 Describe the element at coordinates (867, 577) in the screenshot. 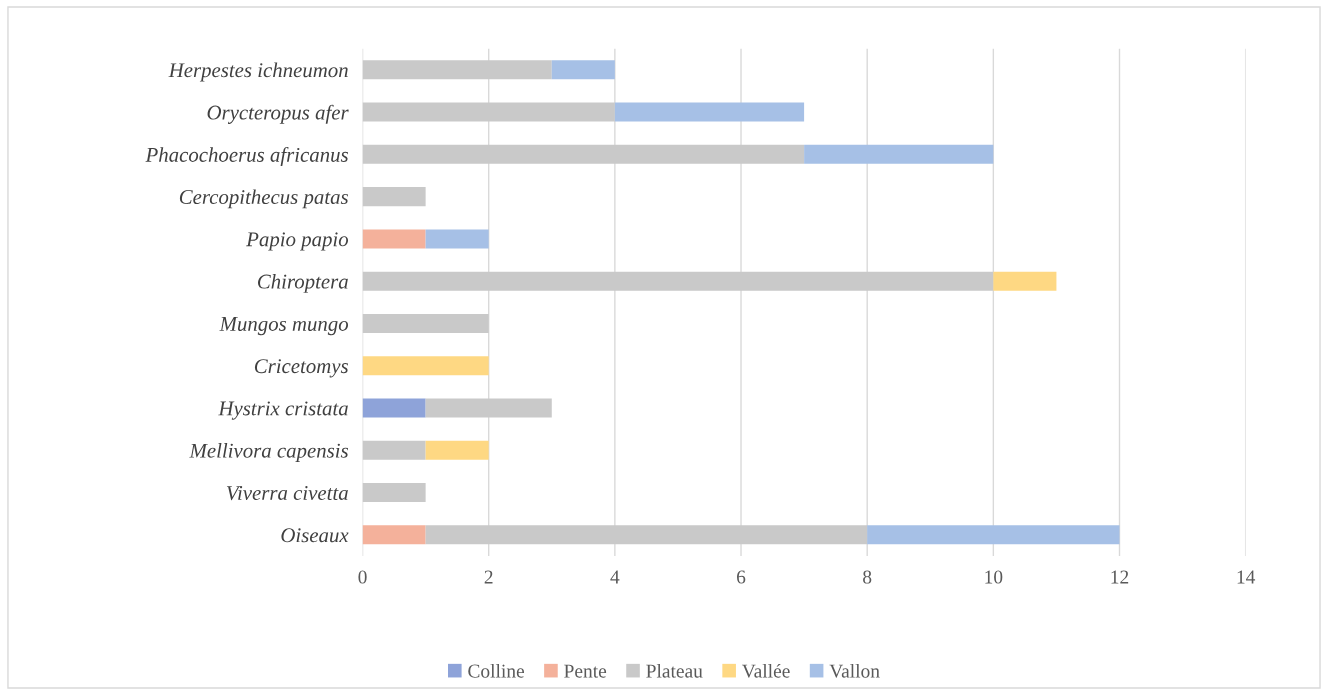

I see `x-tick-label: 8` at that location.